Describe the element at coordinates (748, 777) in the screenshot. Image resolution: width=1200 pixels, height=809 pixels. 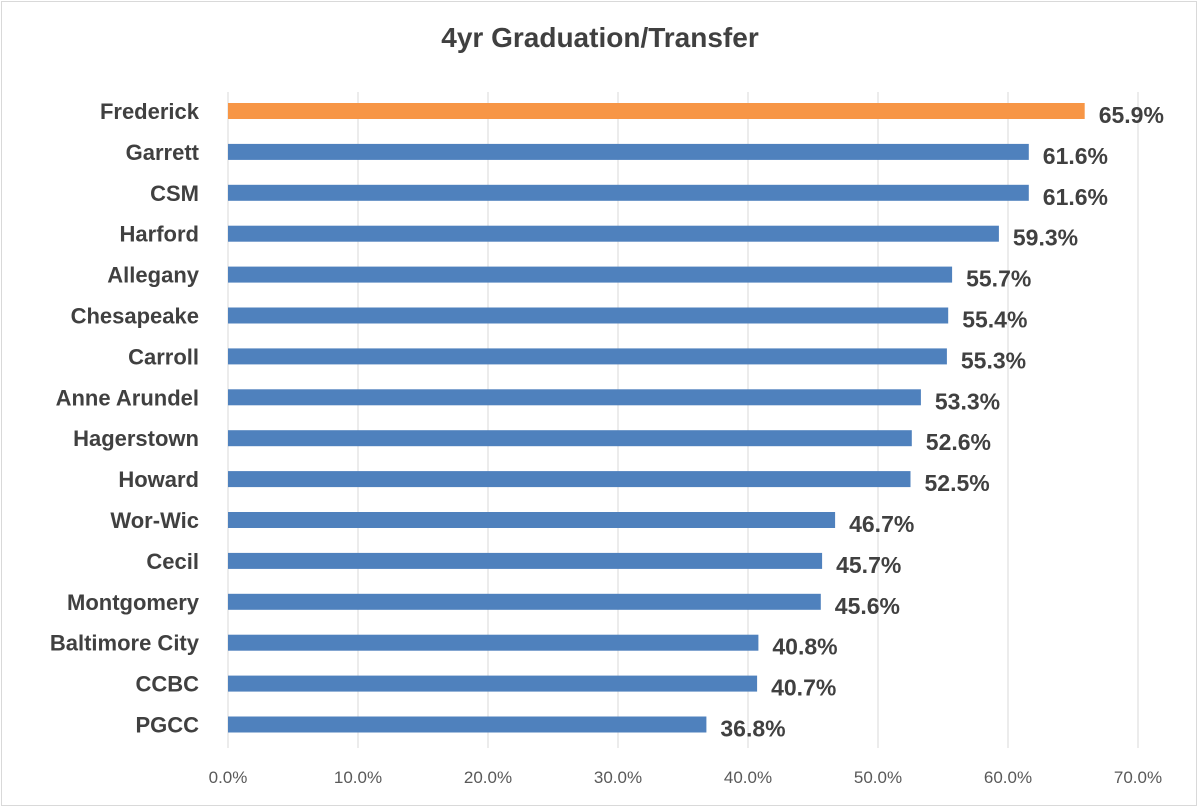
I see `x-tick-label: 40.0%` at that location.